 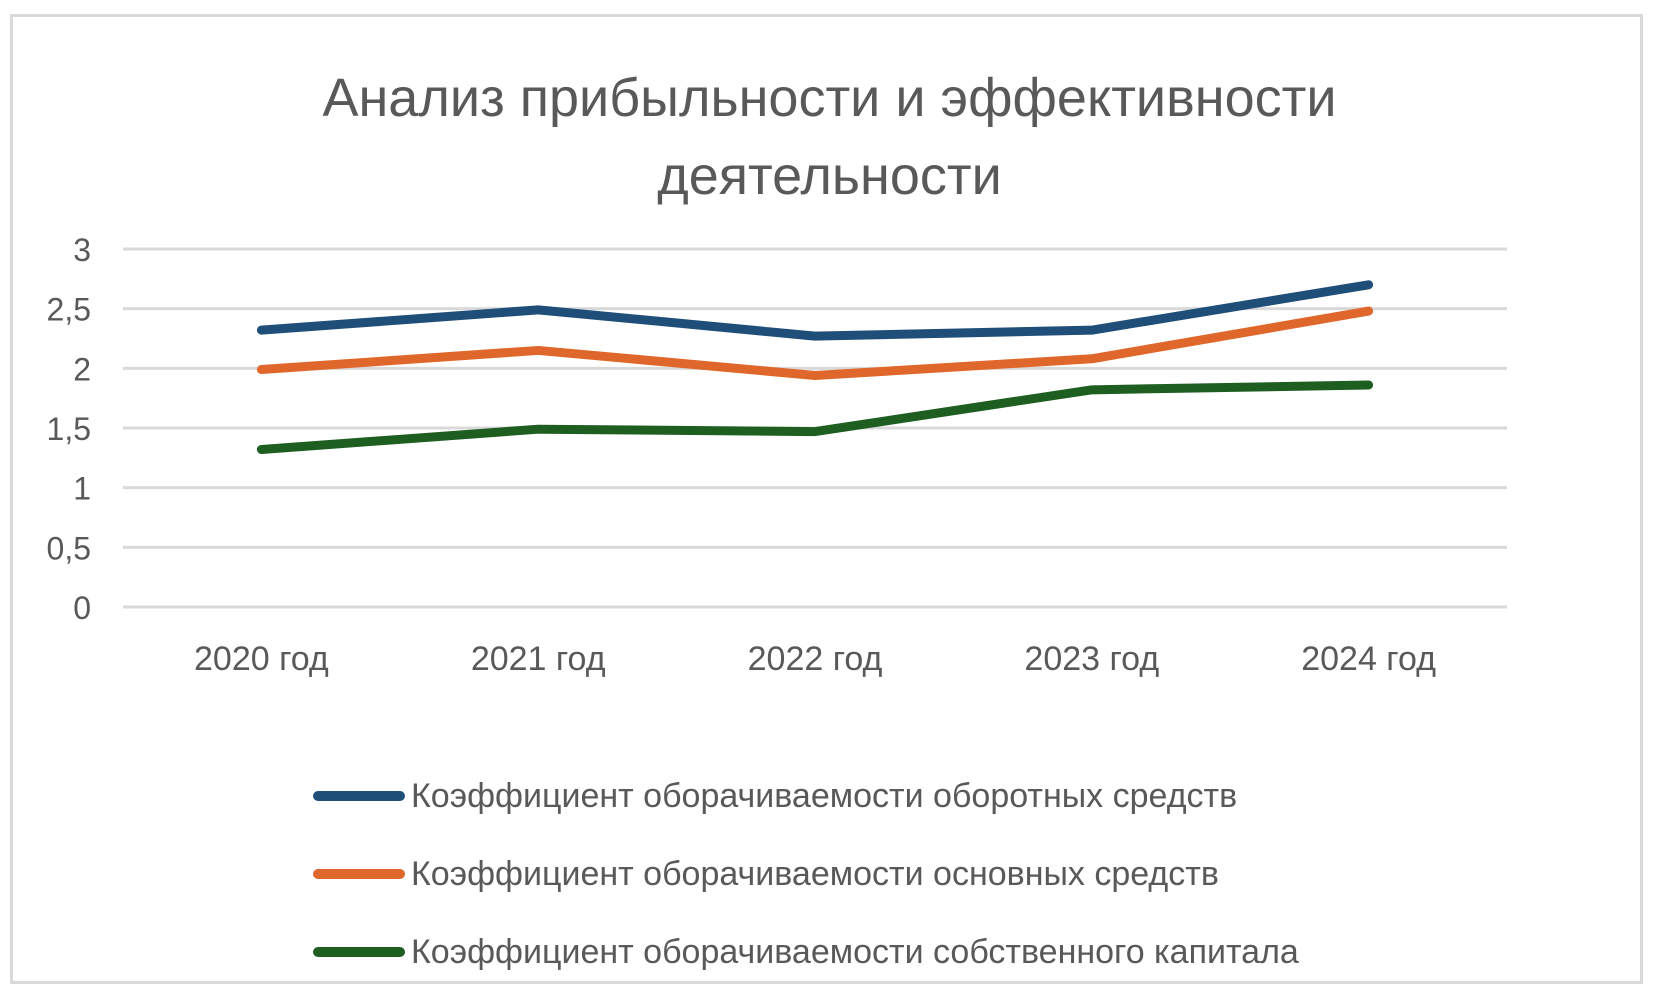 What do you see at coordinates (69, 429) in the screenshot?
I see `y-tick-label: 1,5` at bounding box center [69, 429].